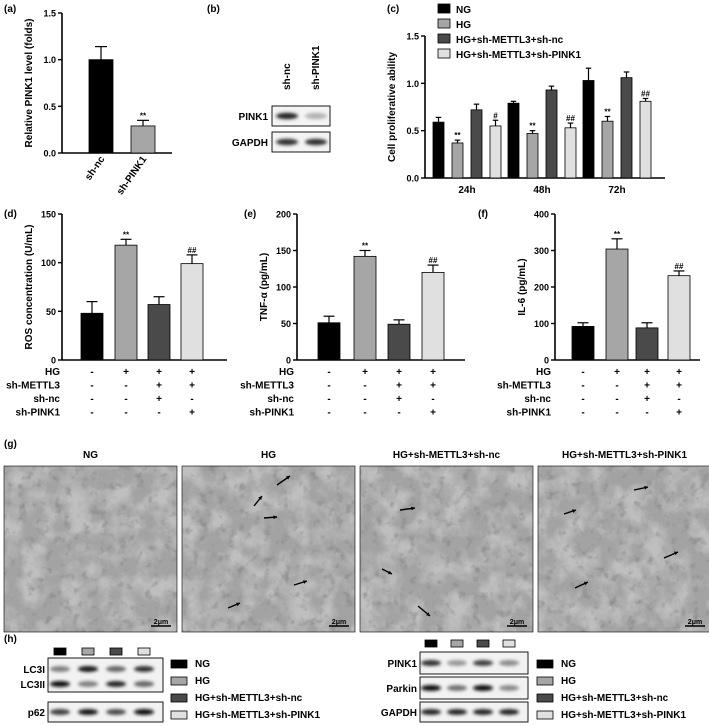 The image size is (709, 726). What do you see at coordinates (286, 372) in the screenshot?
I see `chart-e-condition-label: HG` at bounding box center [286, 372].